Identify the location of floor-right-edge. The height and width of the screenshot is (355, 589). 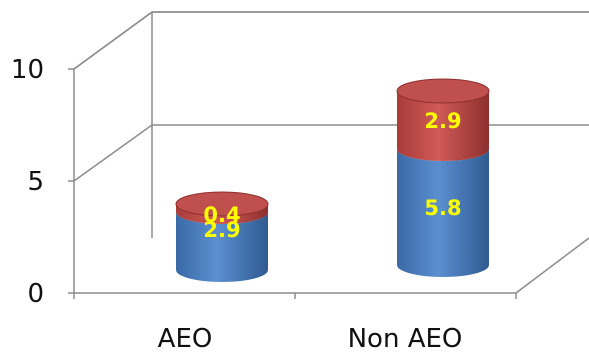
(552, 265).